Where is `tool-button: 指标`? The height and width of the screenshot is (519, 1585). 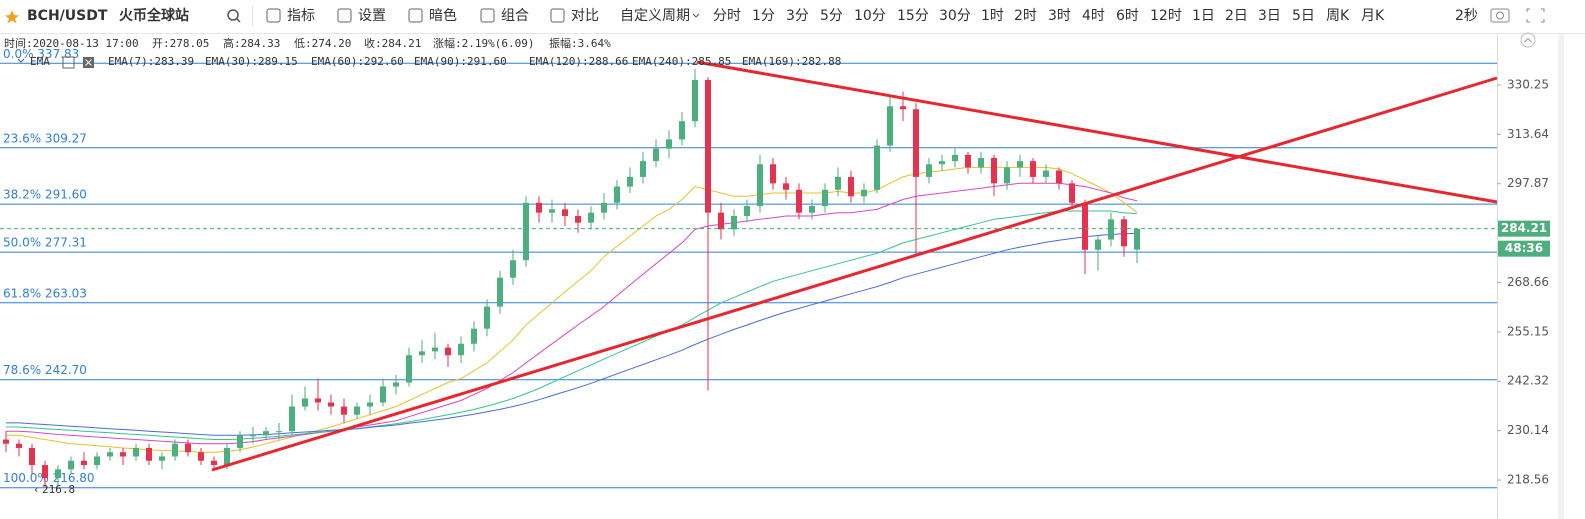
tool-button: 指标 is located at coordinates (301, 16).